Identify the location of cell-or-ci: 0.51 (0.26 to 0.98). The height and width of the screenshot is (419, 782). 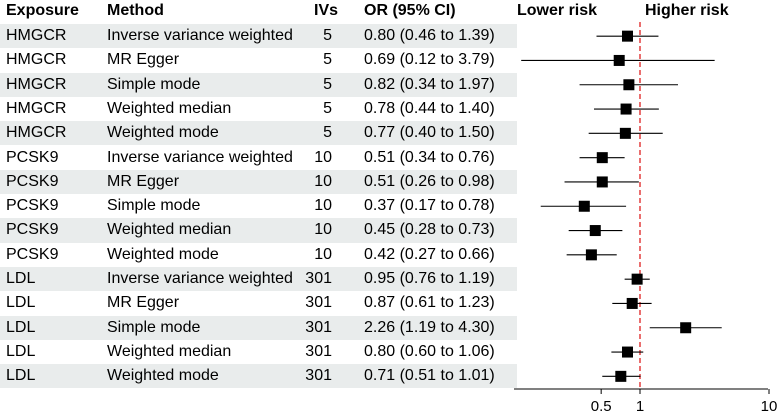
(429, 181).